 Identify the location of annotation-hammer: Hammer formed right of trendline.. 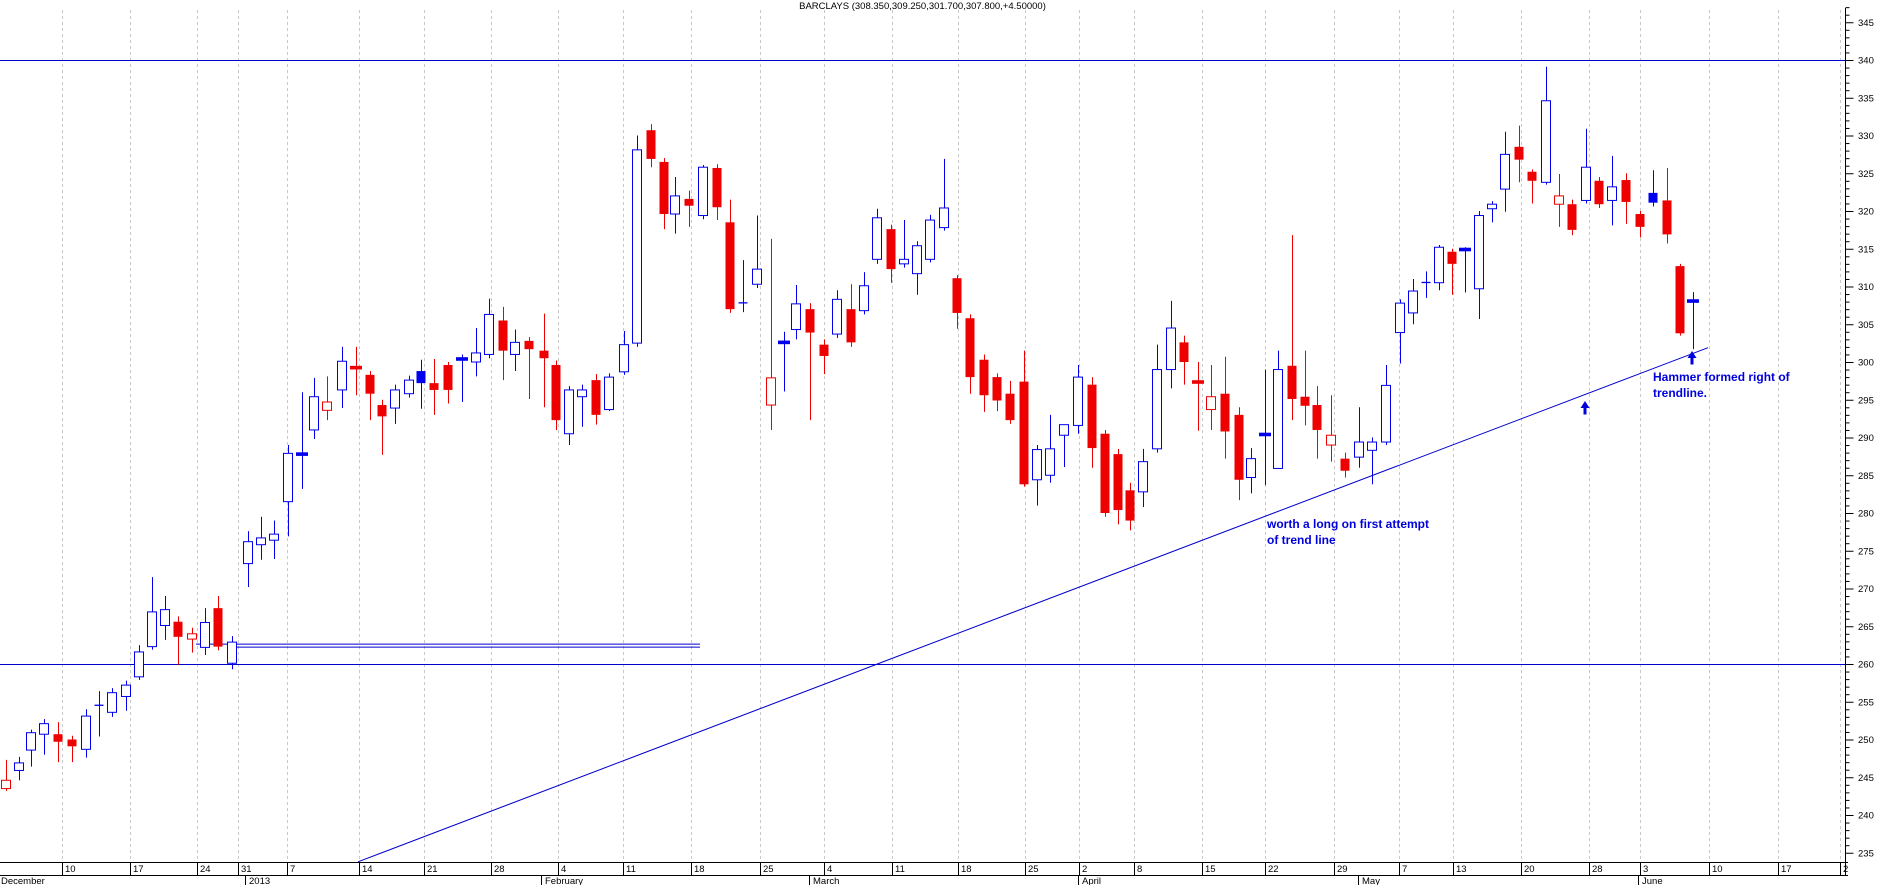
(1721, 385).